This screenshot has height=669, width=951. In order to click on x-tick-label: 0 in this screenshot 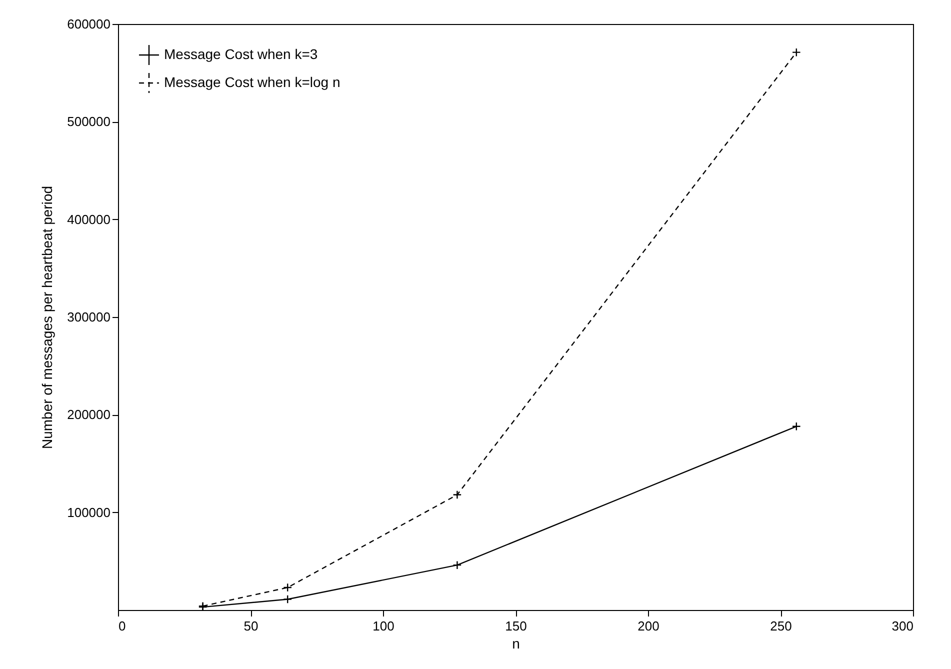, I will do `click(122, 626)`.